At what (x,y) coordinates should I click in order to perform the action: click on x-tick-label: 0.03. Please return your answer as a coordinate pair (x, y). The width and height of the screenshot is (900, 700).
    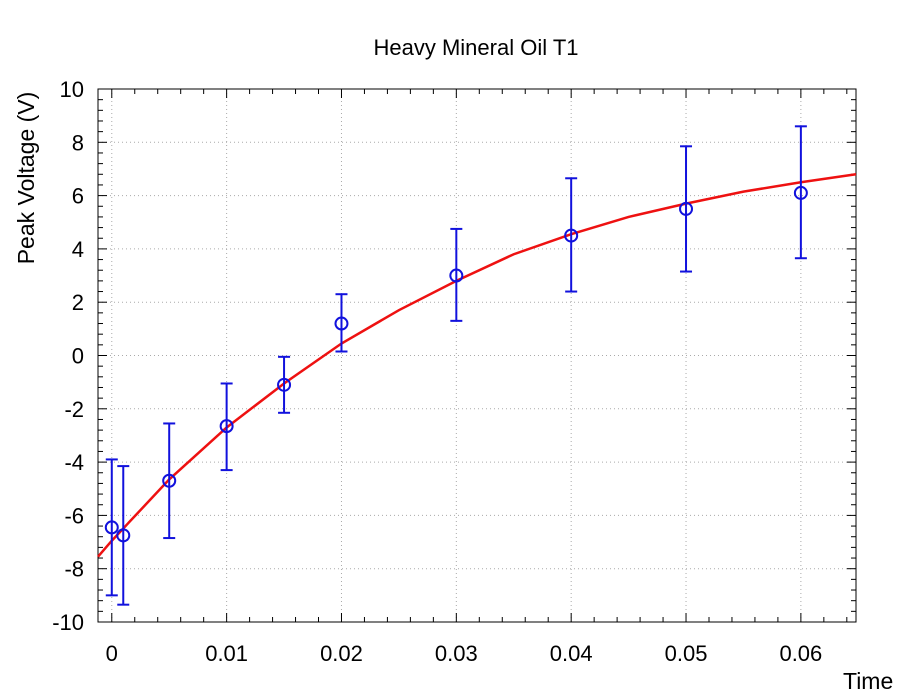
    Looking at the image, I should click on (456, 653).